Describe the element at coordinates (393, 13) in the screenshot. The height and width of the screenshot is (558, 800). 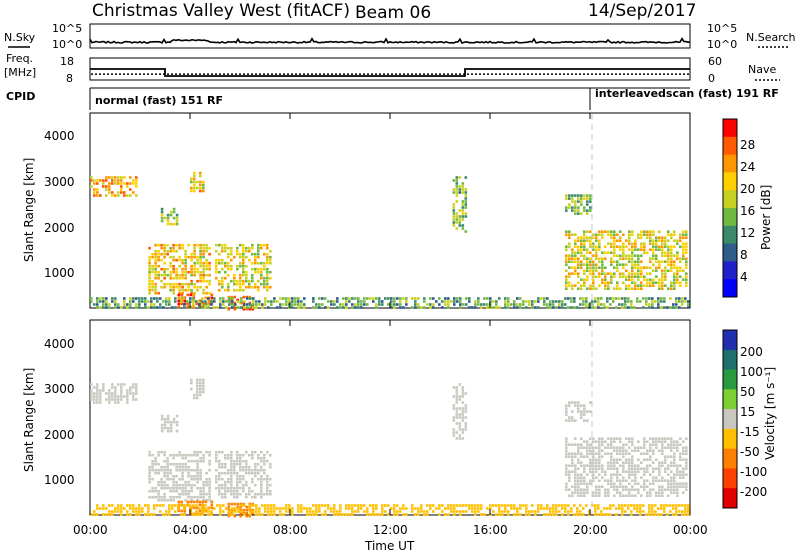
I see `beam-title: Beam 06` at that location.